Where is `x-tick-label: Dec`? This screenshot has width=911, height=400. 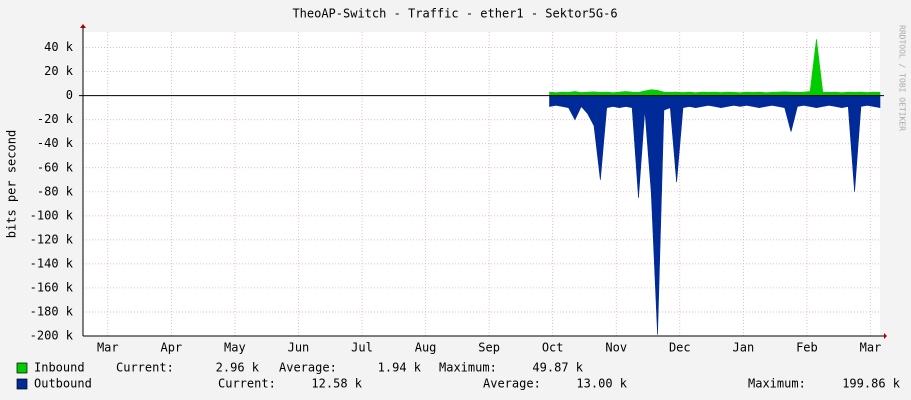
x-tick-label: Dec is located at coordinates (680, 348).